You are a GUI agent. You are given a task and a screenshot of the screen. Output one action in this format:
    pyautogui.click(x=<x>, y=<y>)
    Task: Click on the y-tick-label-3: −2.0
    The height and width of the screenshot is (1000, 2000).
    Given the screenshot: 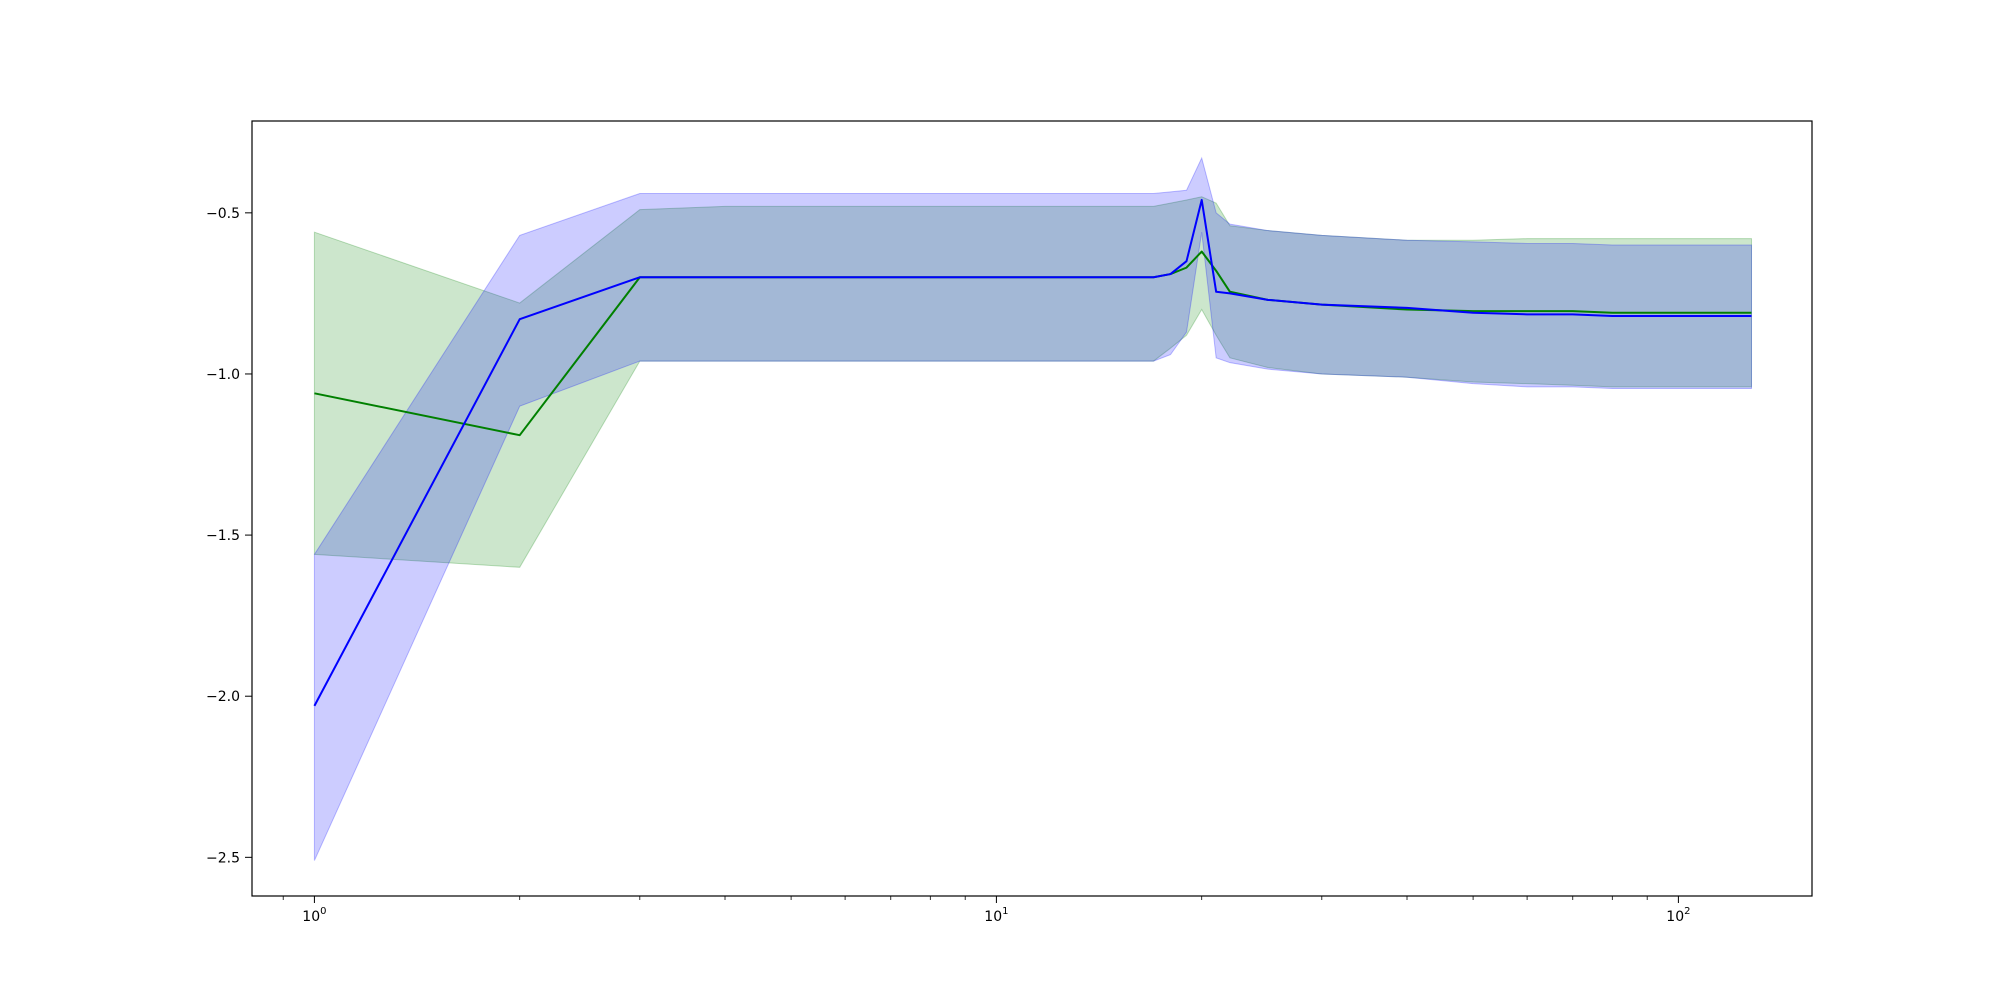 What is the action you would take?
    pyautogui.click(x=223, y=697)
    